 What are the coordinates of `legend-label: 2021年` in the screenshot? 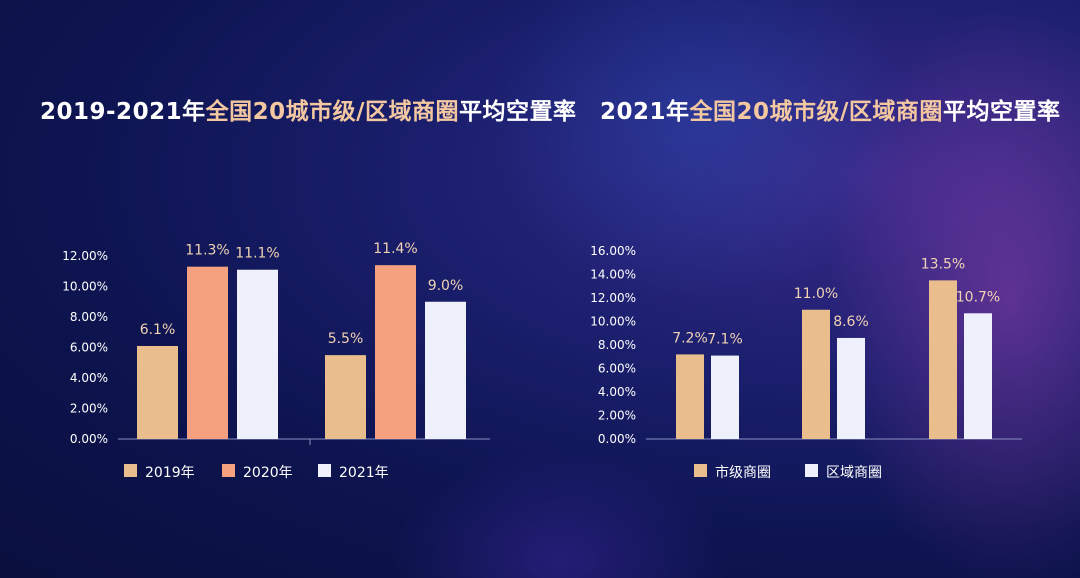 It's located at (364, 473).